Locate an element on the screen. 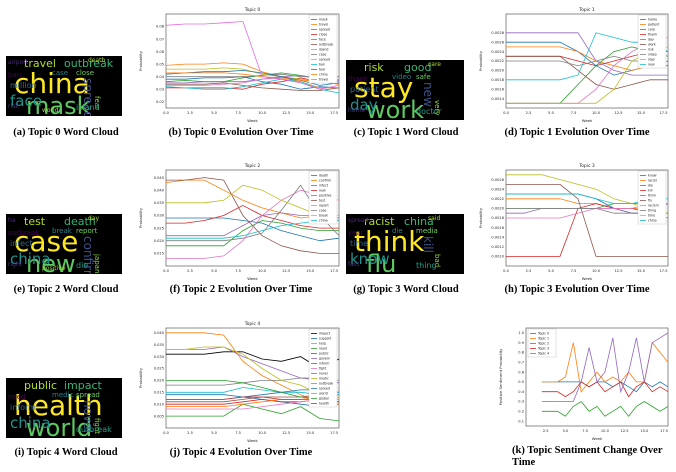 The width and height of the screenshot is (676, 472). chart-title: Topic 0 is located at coordinates (252, 10).